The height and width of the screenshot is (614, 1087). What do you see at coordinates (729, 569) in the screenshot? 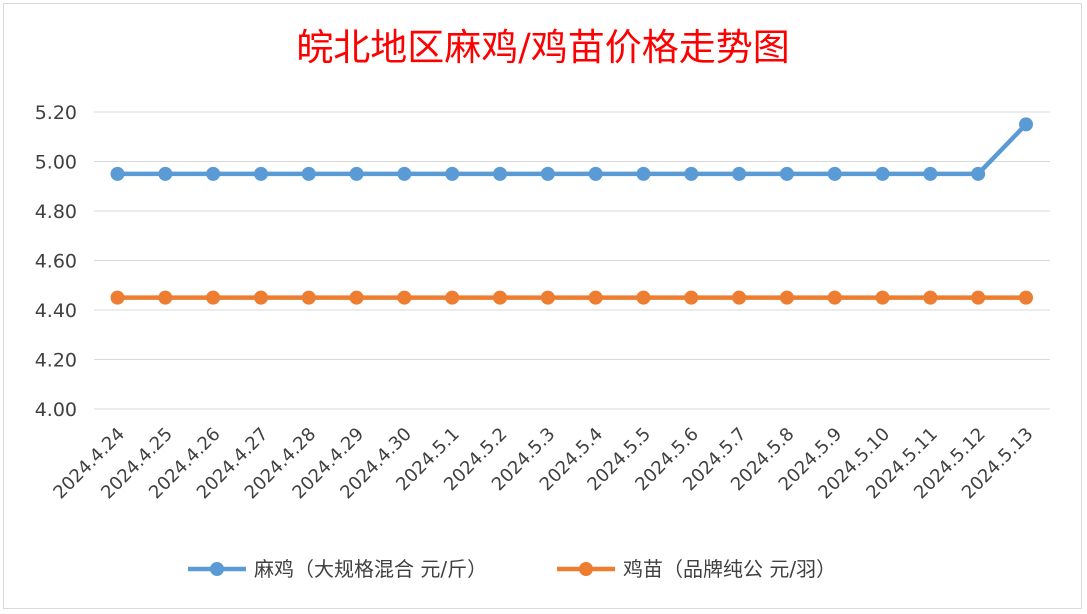
I see `legend-label: 鸡苗（品牌纯公 元/羽）` at bounding box center [729, 569].